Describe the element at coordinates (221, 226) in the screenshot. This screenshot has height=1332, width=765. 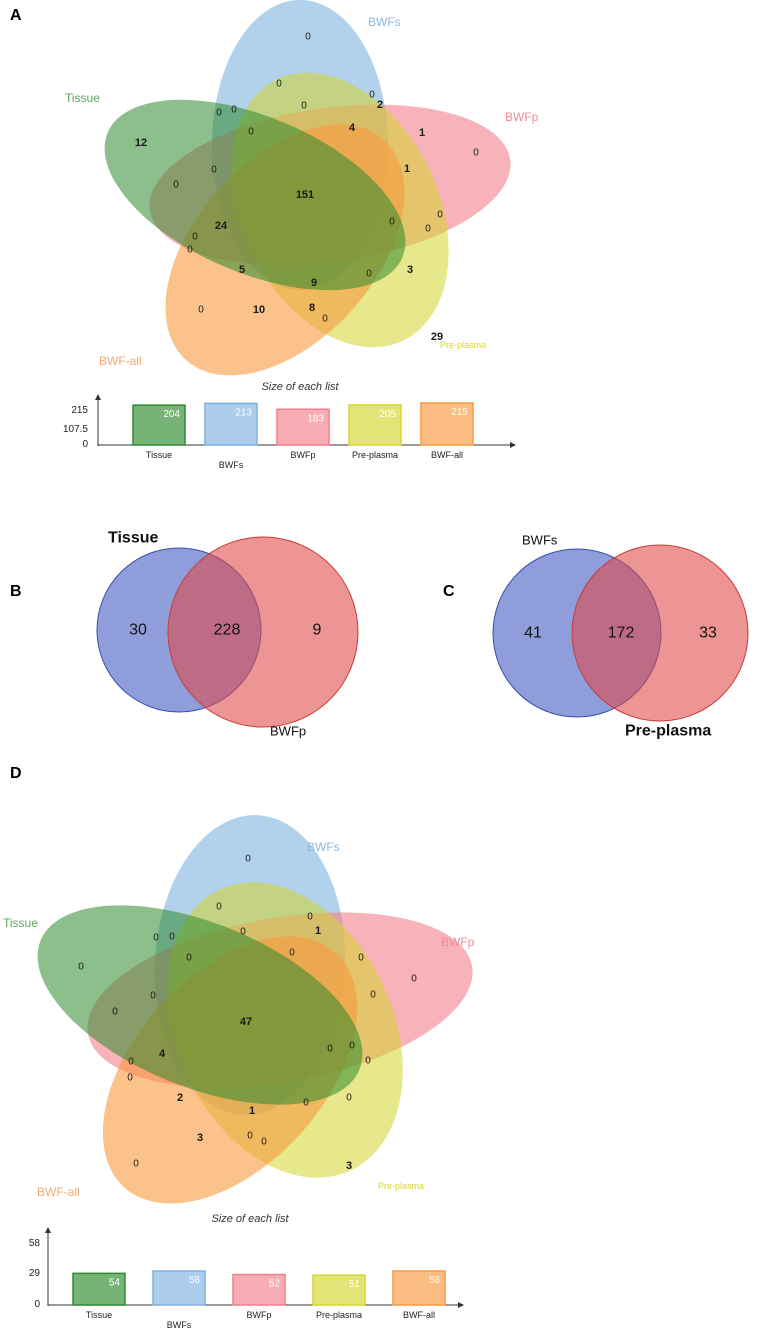
I see `venn-a-region: 24` at that location.